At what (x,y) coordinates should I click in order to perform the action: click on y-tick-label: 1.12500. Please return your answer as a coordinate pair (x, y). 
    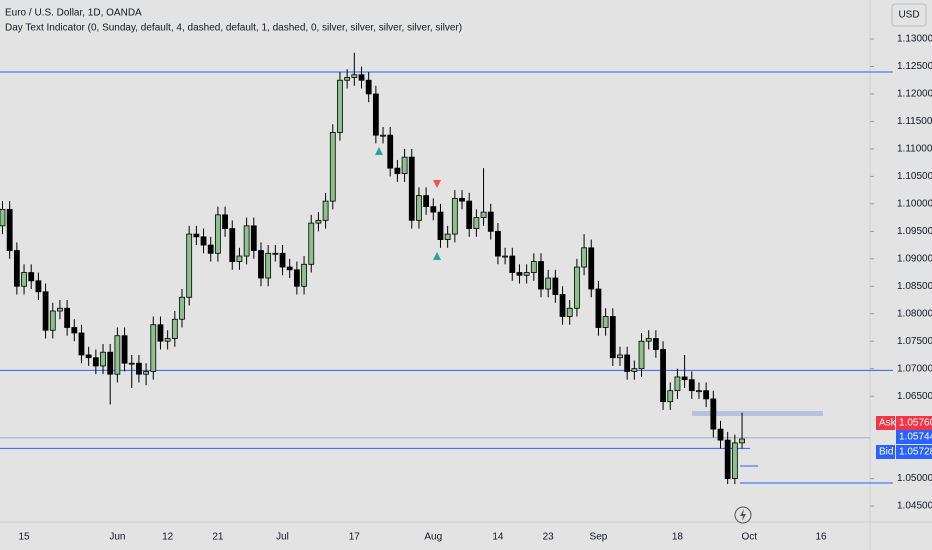
    Looking at the image, I should click on (914, 66).